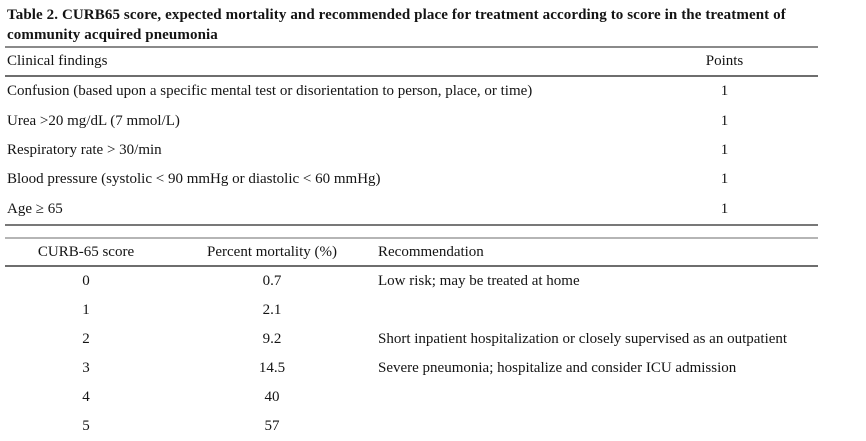  Describe the element at coordinates (272, 368) in the screenshot. I see `mortality-cell: 14.5` at that location.